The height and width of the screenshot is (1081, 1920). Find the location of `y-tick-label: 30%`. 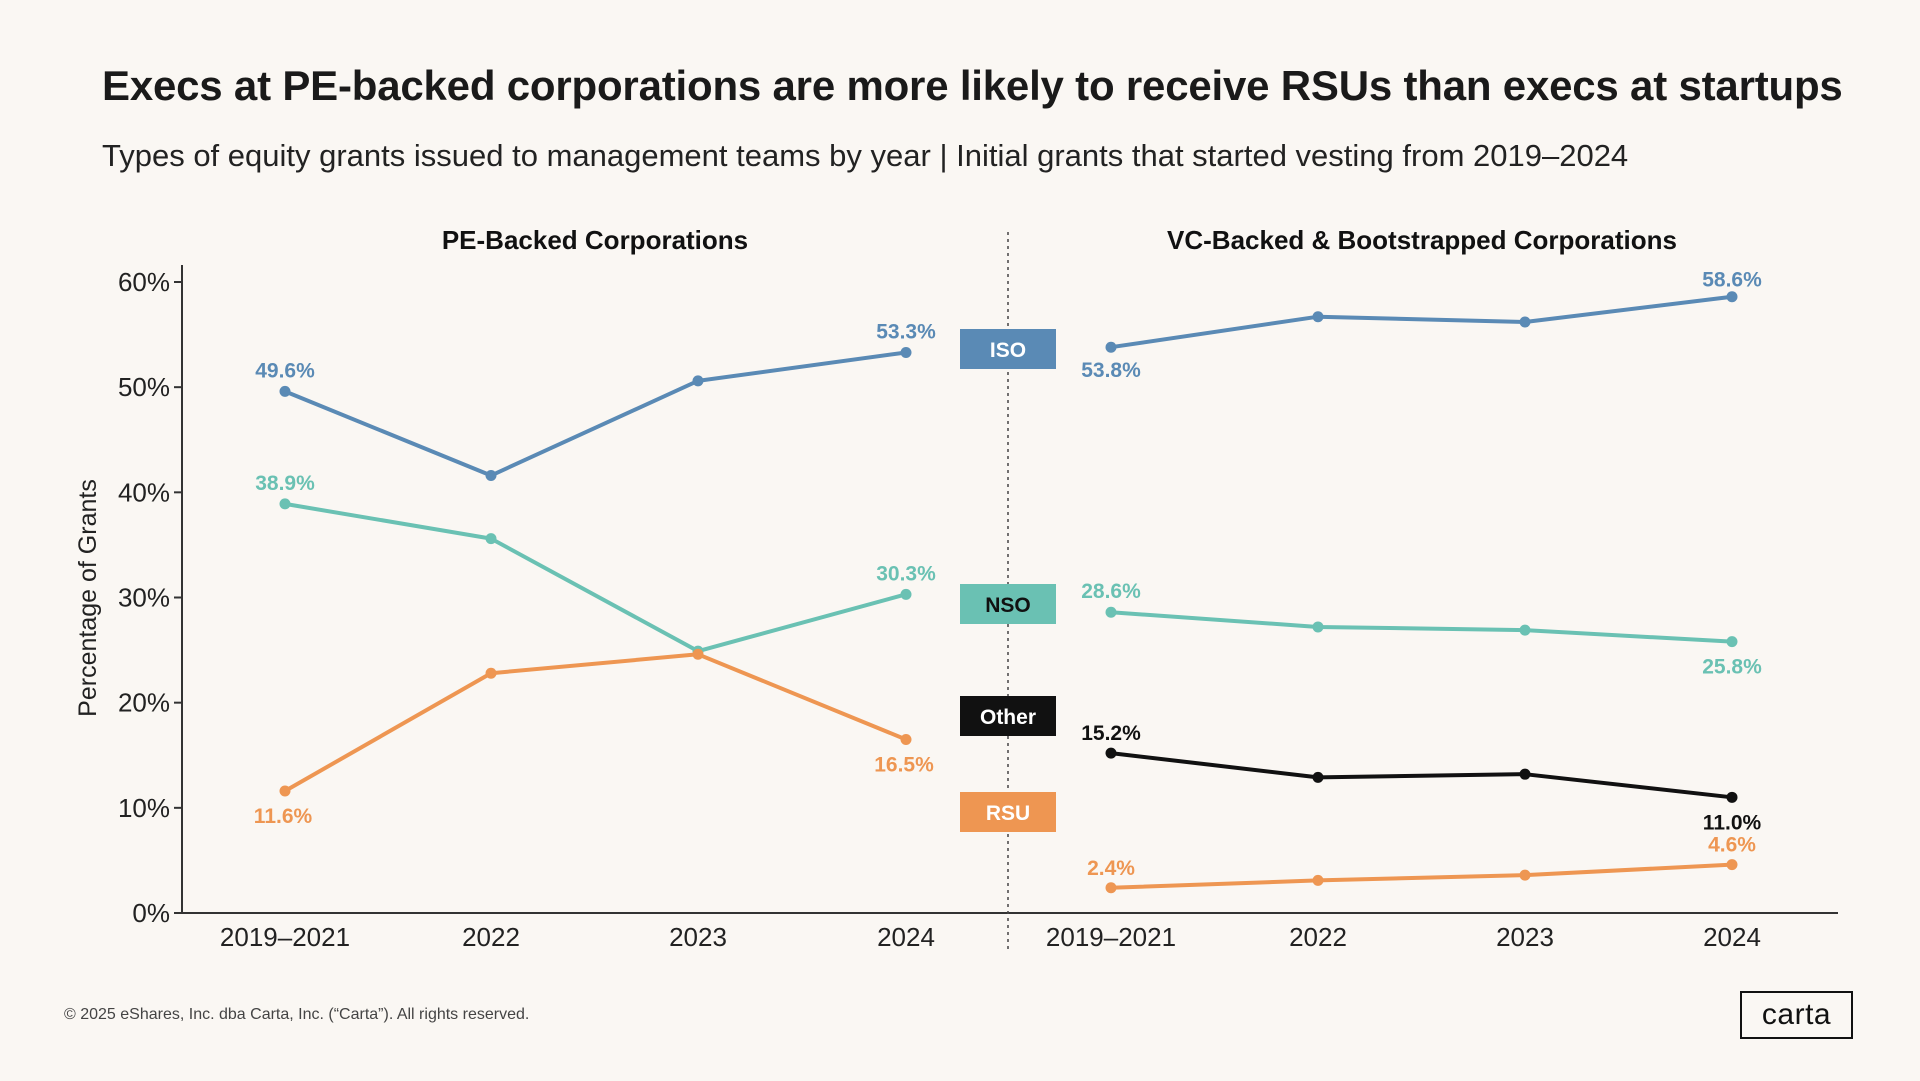

y-tick-label: 30% is located at coordinates (144, 598).